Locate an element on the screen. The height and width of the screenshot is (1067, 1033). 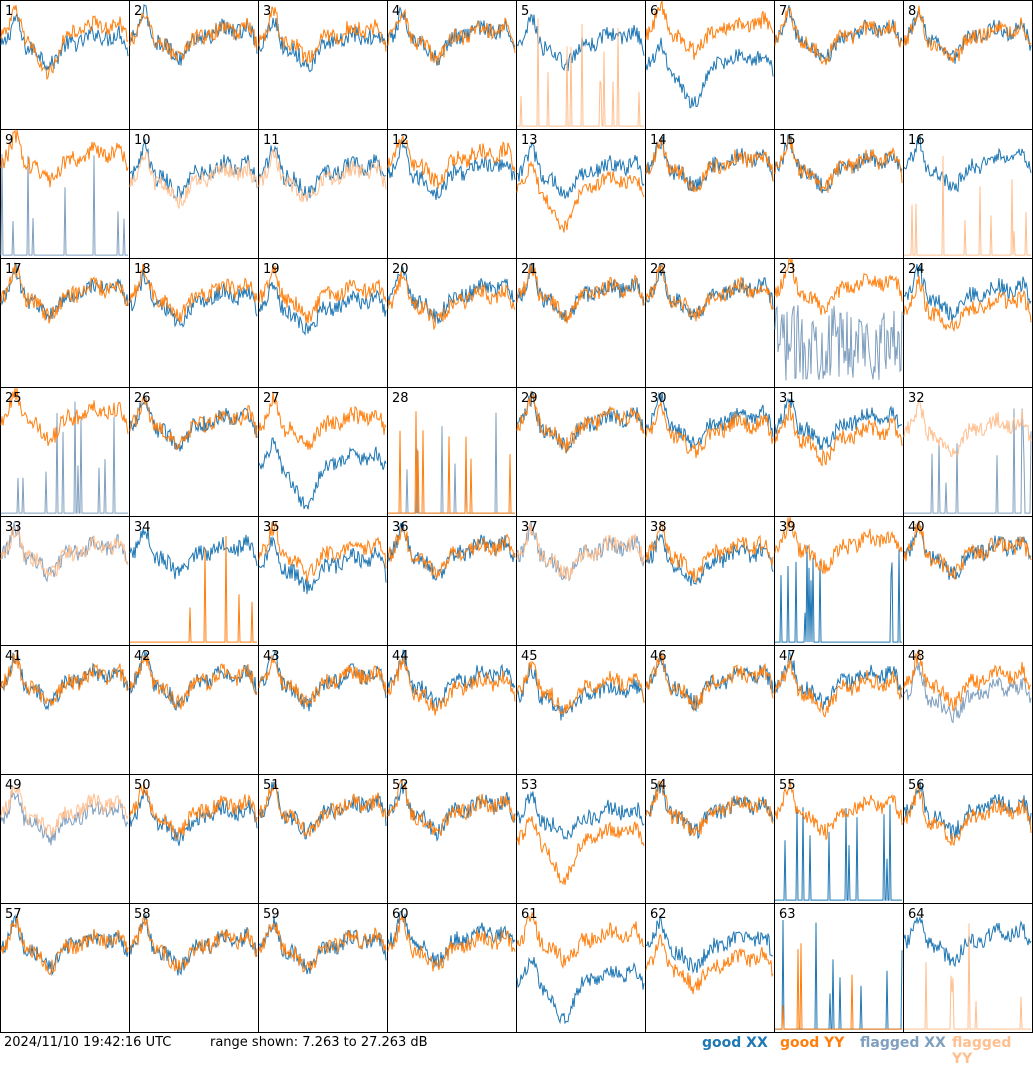
panel-58: 58 is located at coordinates (194, 968).